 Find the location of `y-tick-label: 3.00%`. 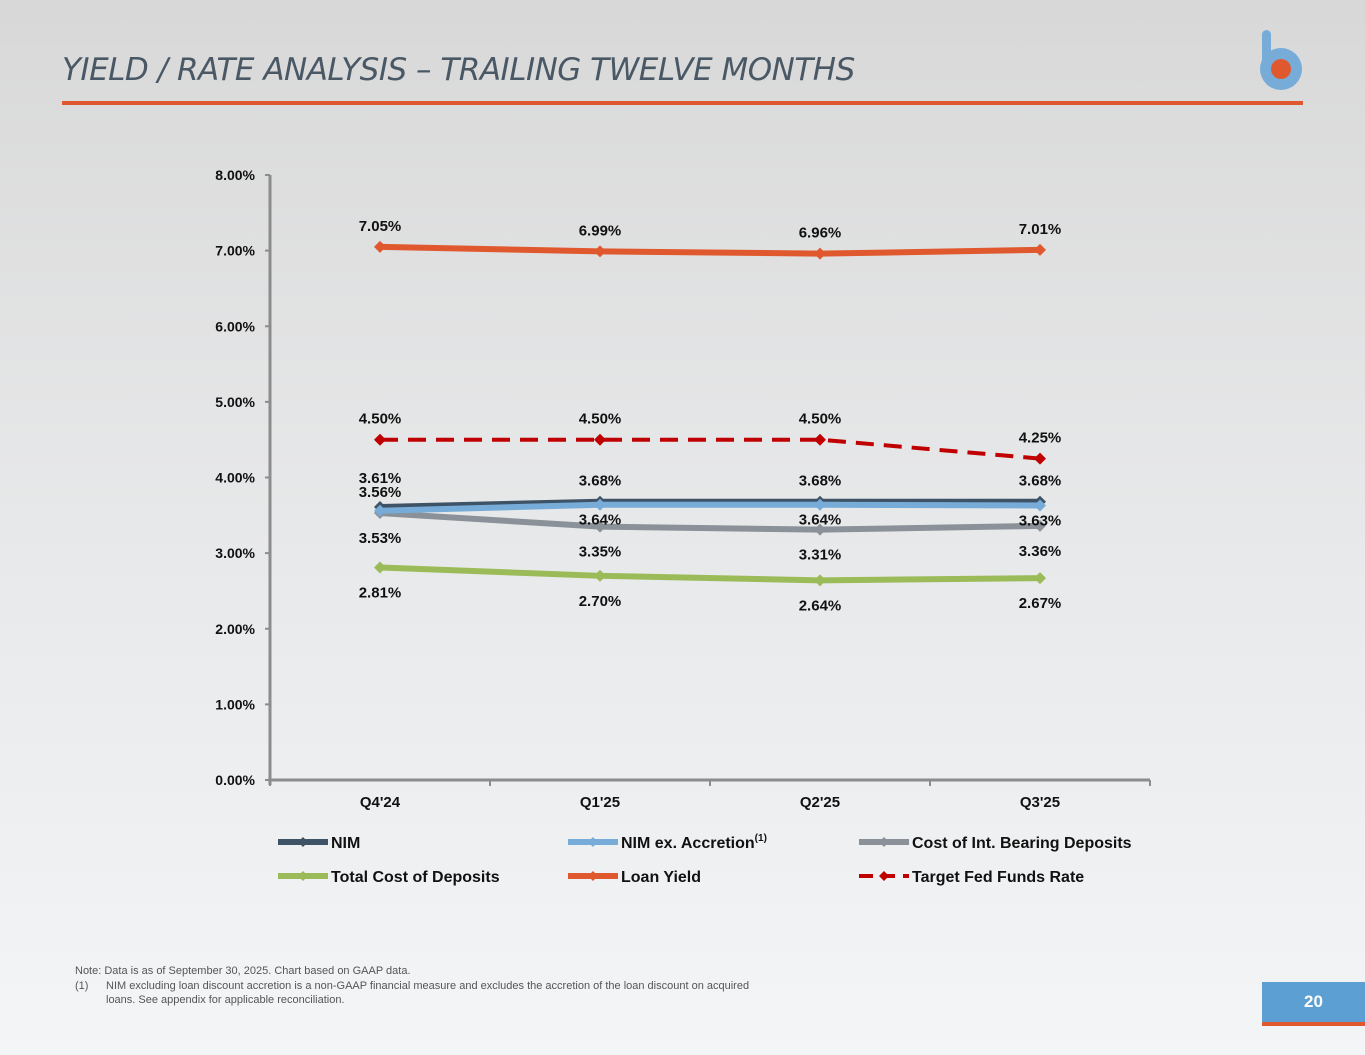

y-tick-label: 3.00% is located at coordinates (235, 553).